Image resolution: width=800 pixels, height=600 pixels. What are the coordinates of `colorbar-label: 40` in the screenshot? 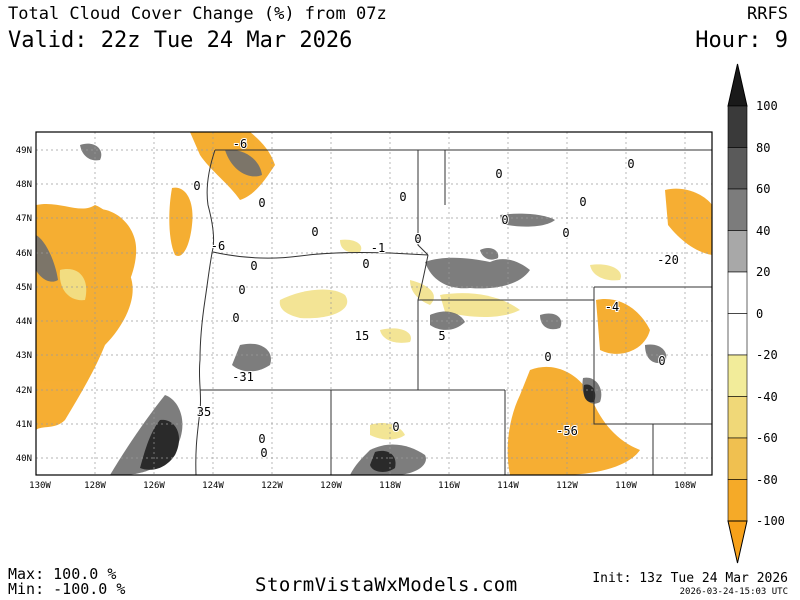 It's located at (763, 231).